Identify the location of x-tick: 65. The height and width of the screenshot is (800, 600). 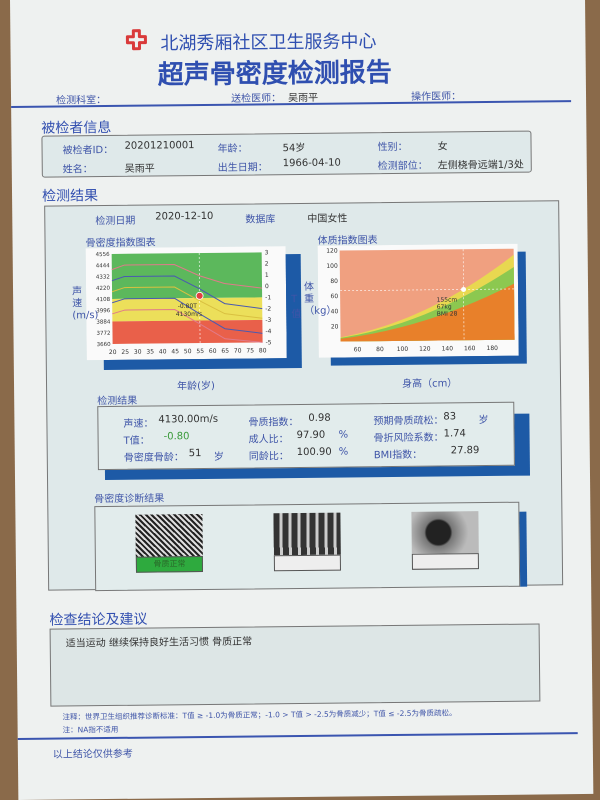
(225, 351).